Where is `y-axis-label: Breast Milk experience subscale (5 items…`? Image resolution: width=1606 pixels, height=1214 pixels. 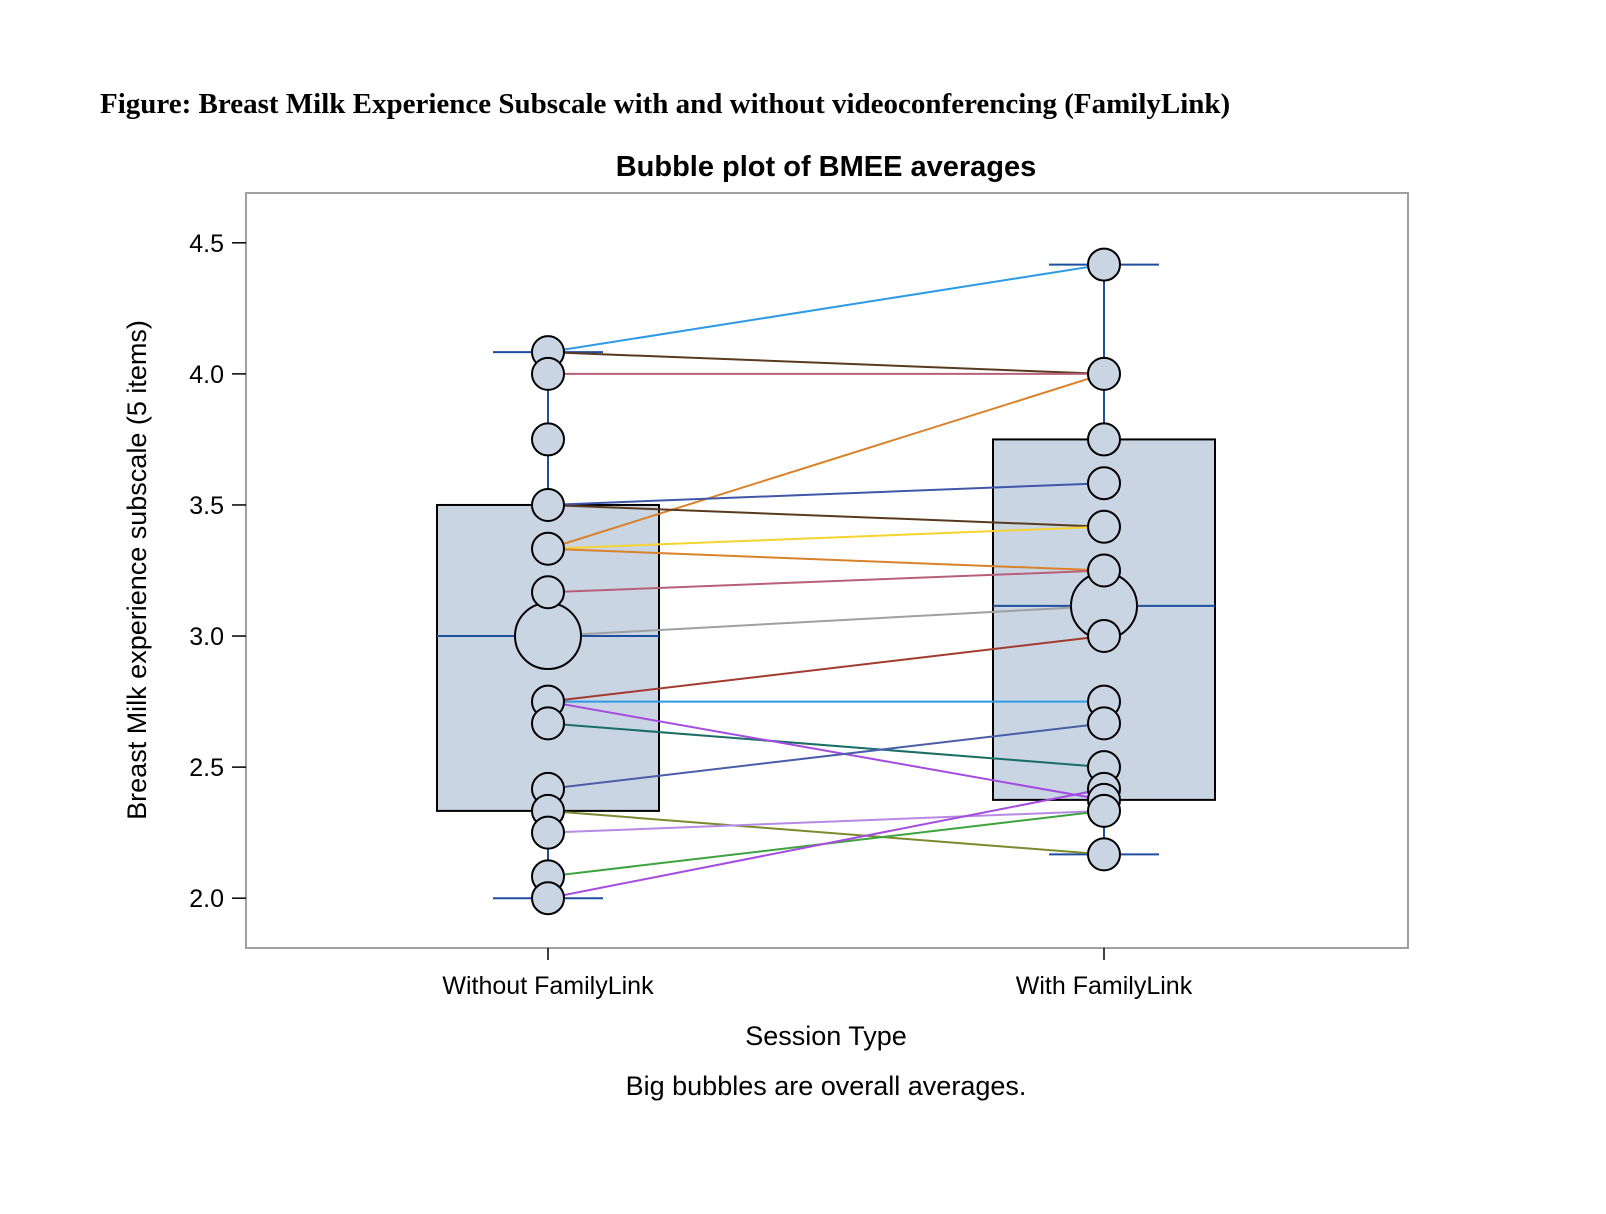
y-axis-label: Breast Milk experience subscale (5 items… is located at coordinates (137, 570).